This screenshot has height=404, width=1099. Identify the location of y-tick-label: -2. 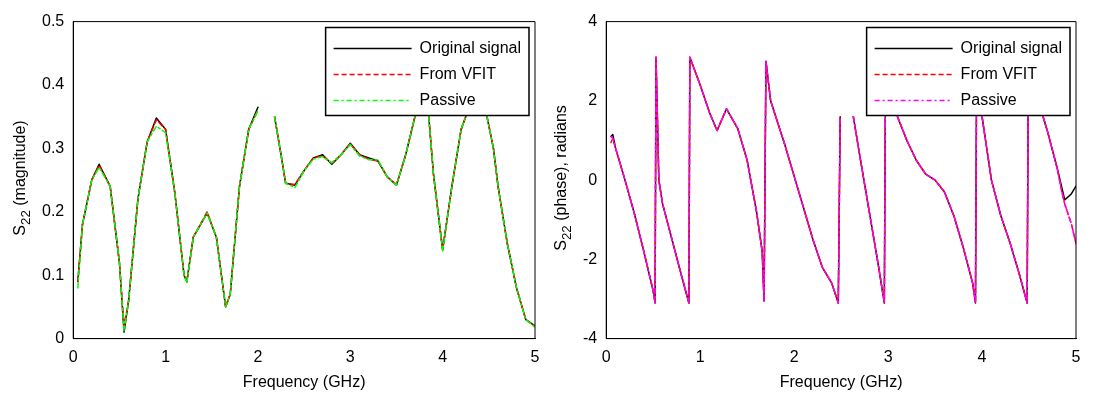
(590, 258).